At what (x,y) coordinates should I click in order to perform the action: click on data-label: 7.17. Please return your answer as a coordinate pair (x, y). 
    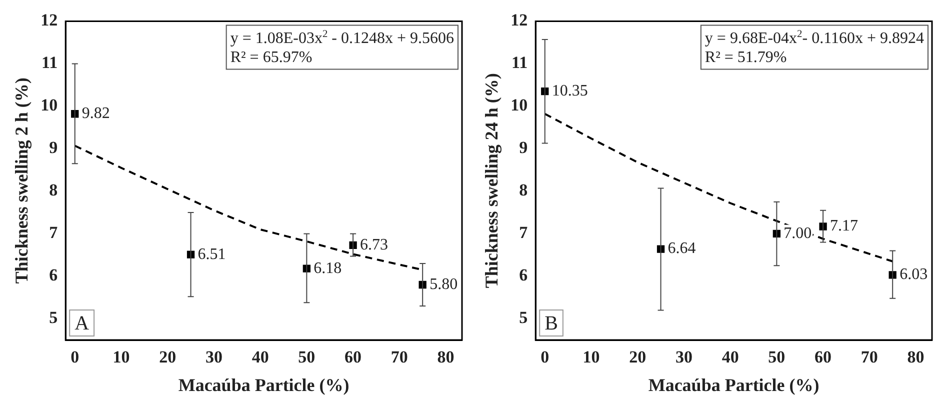
    Looking at the image, I should click on (844, 226).